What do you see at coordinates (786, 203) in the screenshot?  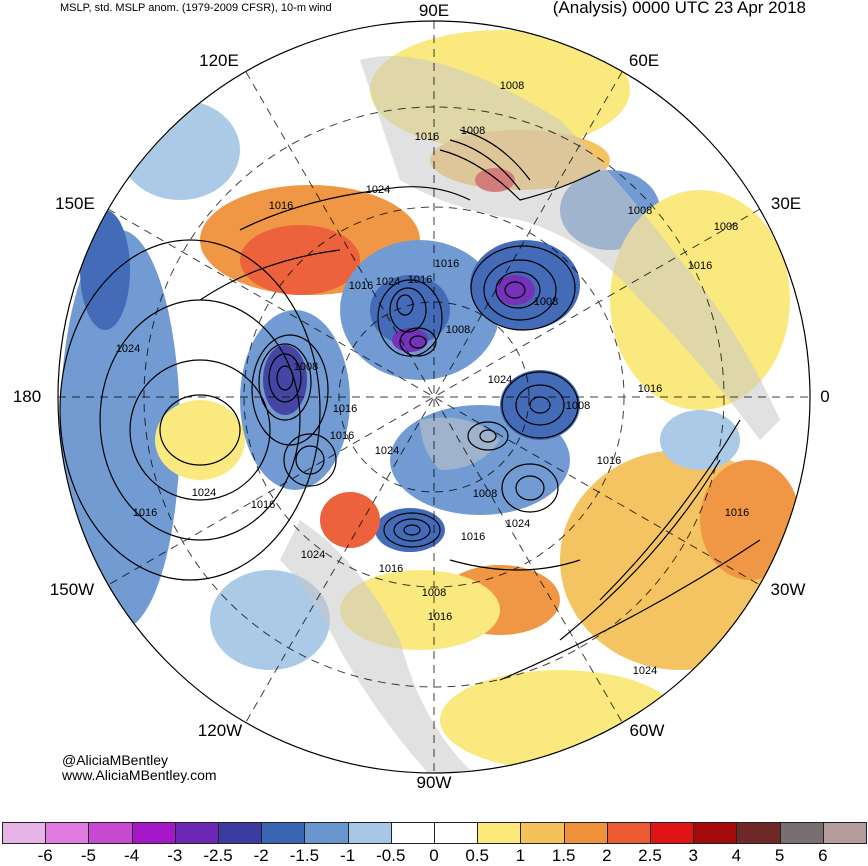 I see `lon-label-30e: 30E` at bounding box center [786, 203].